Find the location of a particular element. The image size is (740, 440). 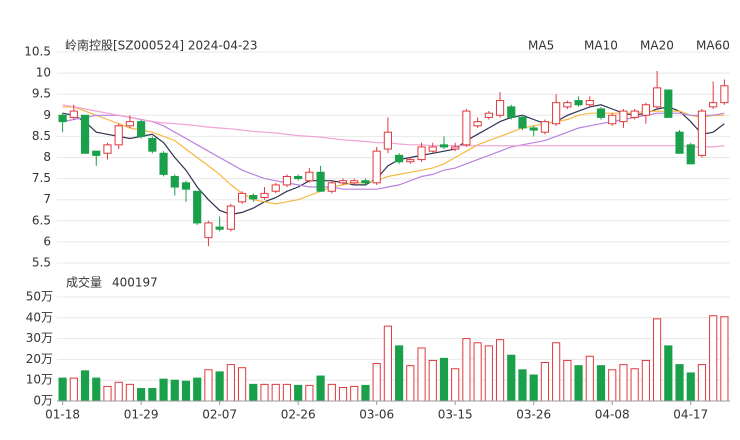

x-tick-label: 04-17 is located at coordinates (690, 415).